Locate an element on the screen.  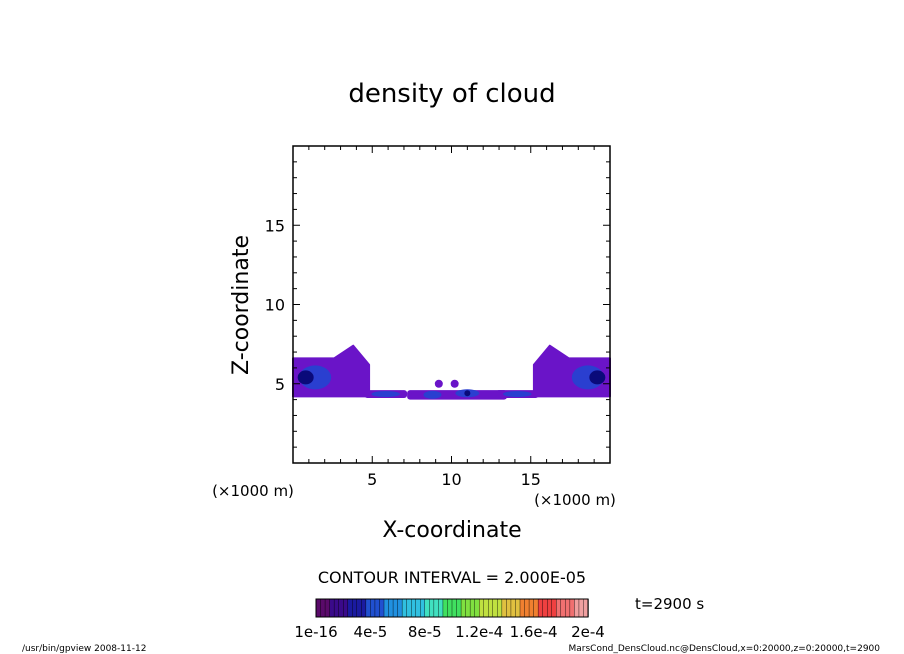
contour-interval-label: CONTOUR INTERVAL = 2.000E-05 is located at coordinates (452, 577).